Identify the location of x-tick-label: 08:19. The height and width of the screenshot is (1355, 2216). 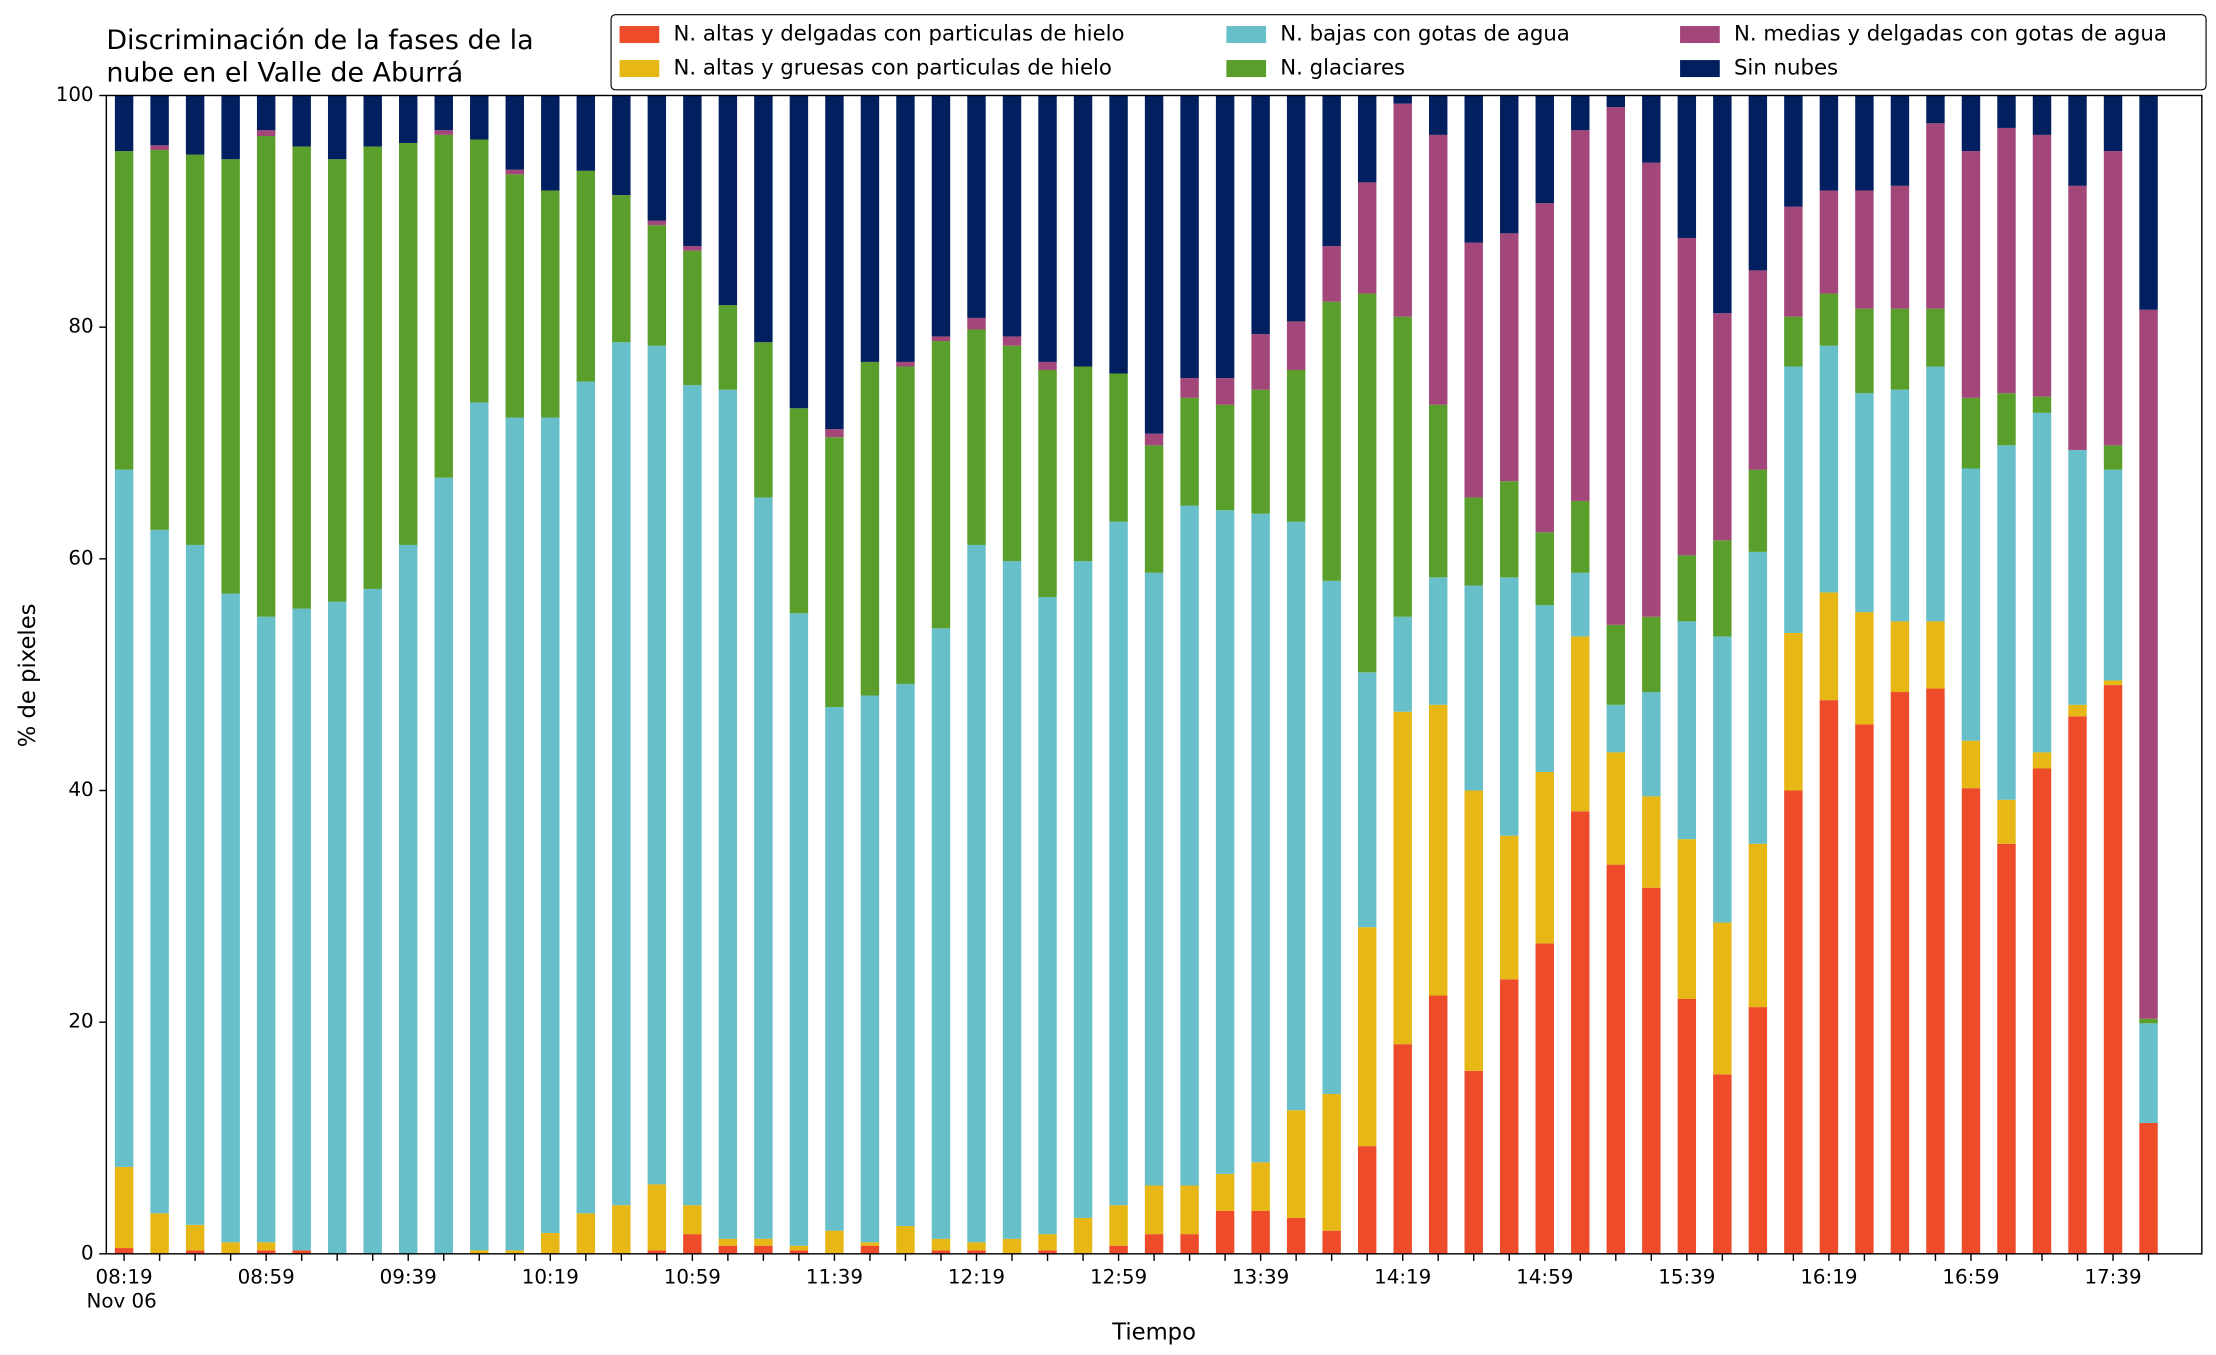
(124, 1276).